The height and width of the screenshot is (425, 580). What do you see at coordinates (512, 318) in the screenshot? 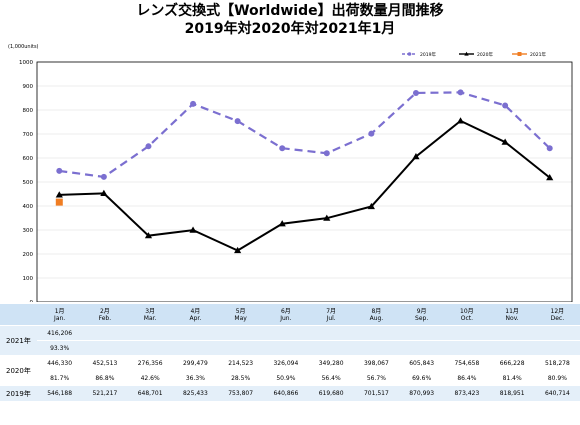
I see `month-en-label: Nov.` at bounding box center [512, 318].